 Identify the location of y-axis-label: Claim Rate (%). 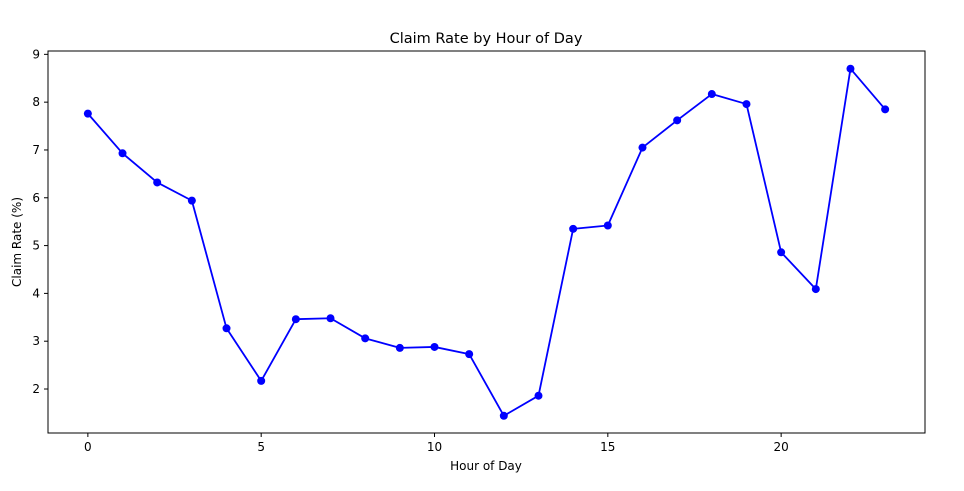
(17, 242).